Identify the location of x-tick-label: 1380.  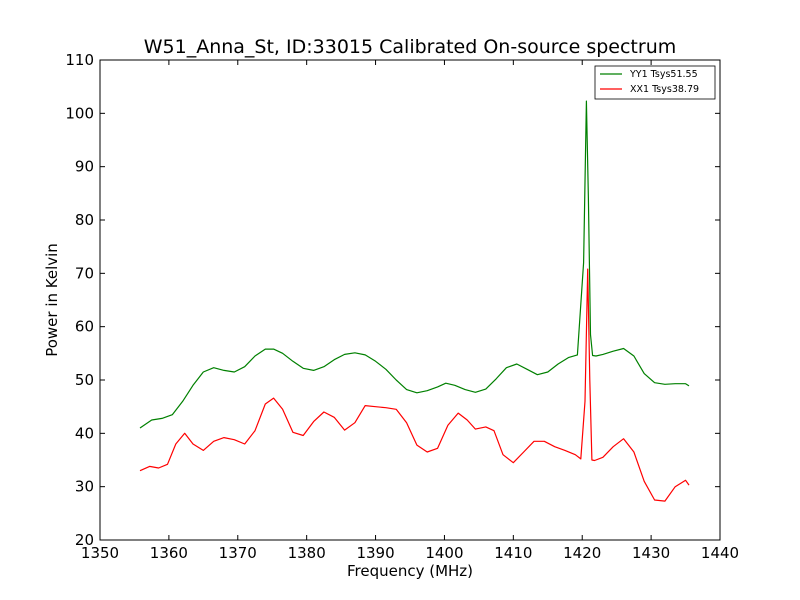
(307, 553).